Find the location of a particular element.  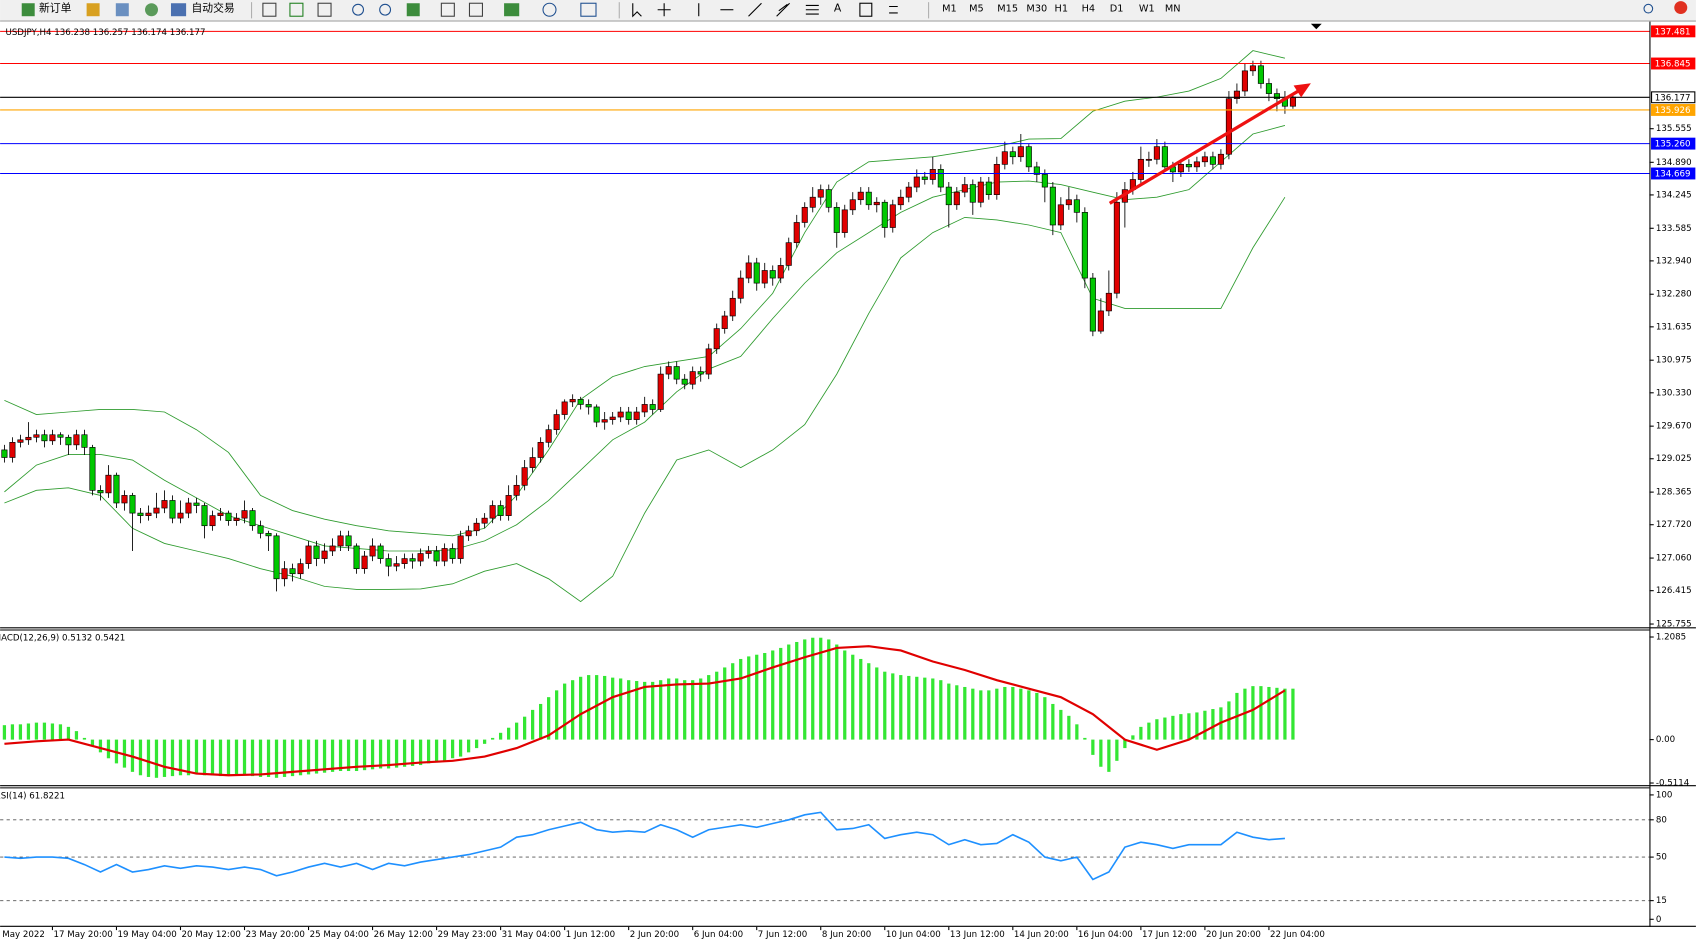

y-tick-label: 15 is located at coordinates (1661, 901).